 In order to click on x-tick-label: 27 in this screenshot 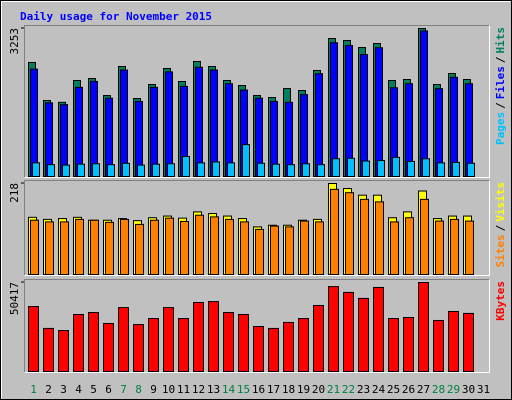, I will do `click(423, 389)`.